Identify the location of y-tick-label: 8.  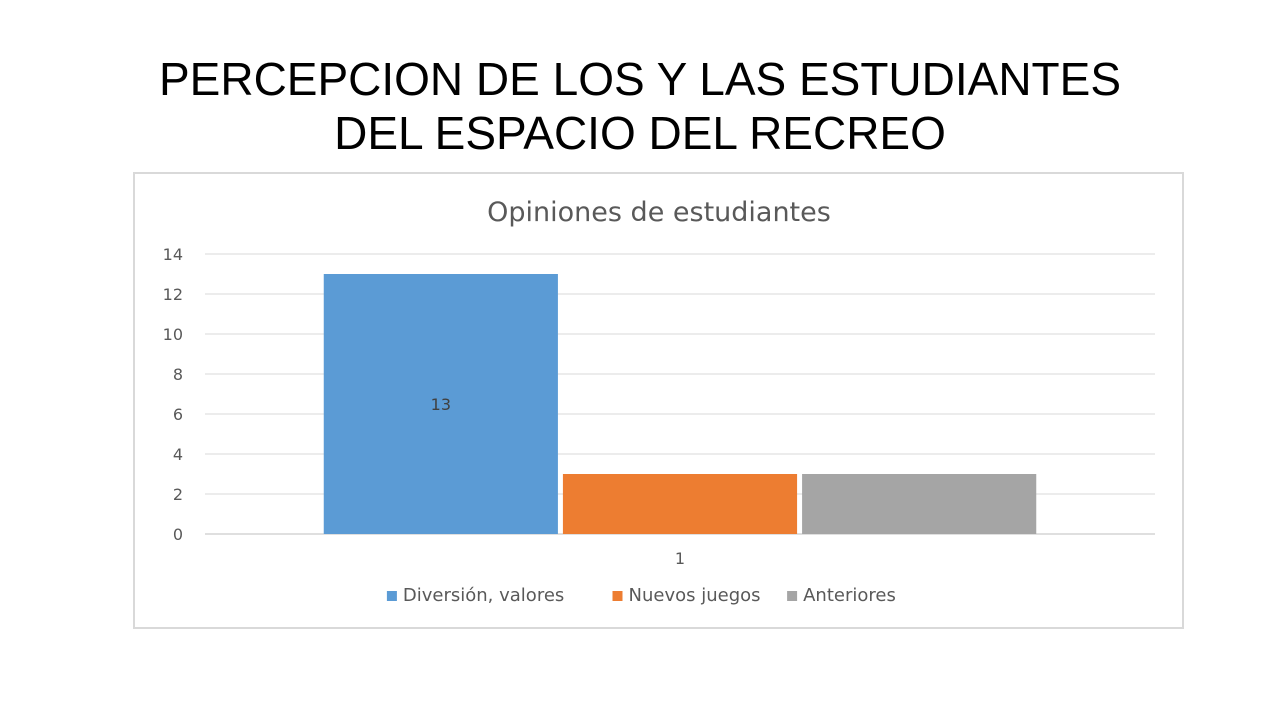
(178, 374).